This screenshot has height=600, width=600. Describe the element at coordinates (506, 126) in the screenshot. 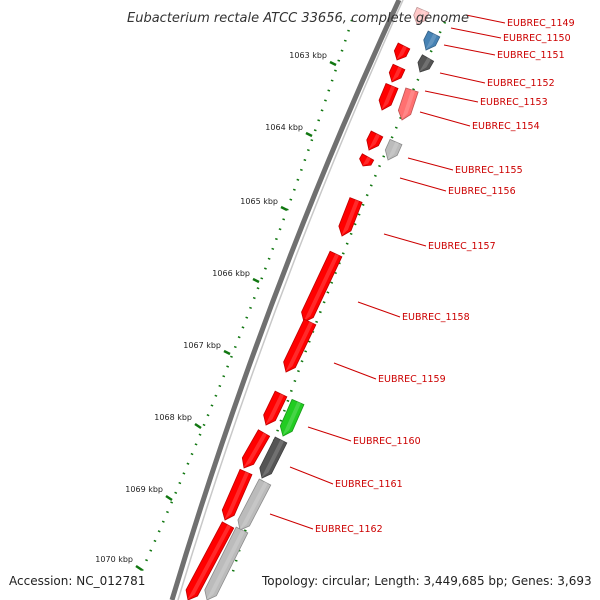

I see `gene-label: EUBREC_1154` at that location.